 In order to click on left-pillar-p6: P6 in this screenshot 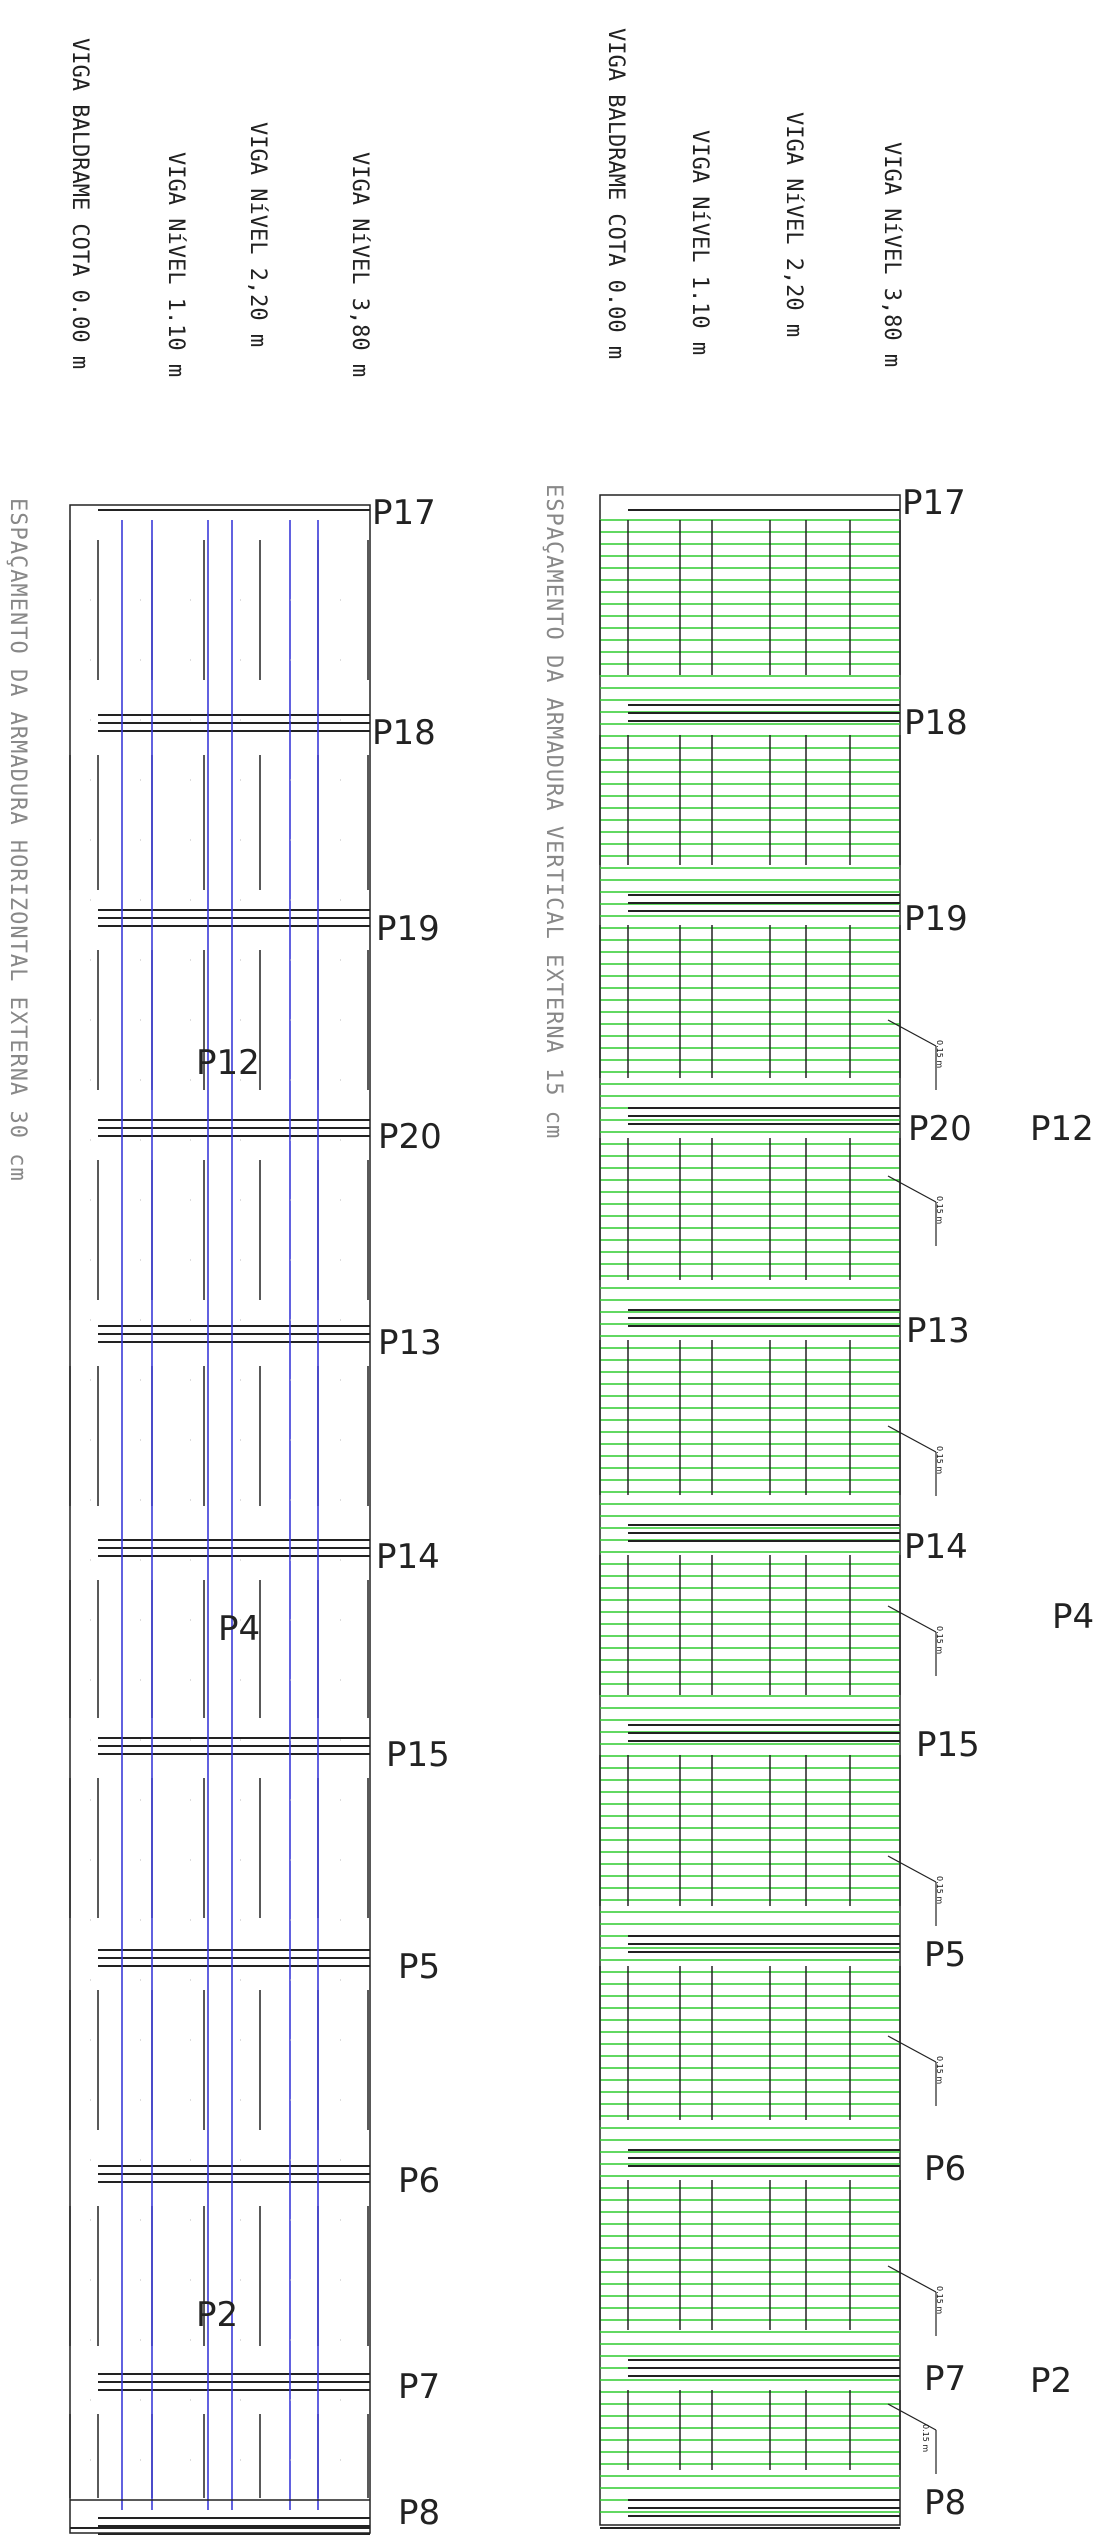, I will do `click(419, 2181)`.